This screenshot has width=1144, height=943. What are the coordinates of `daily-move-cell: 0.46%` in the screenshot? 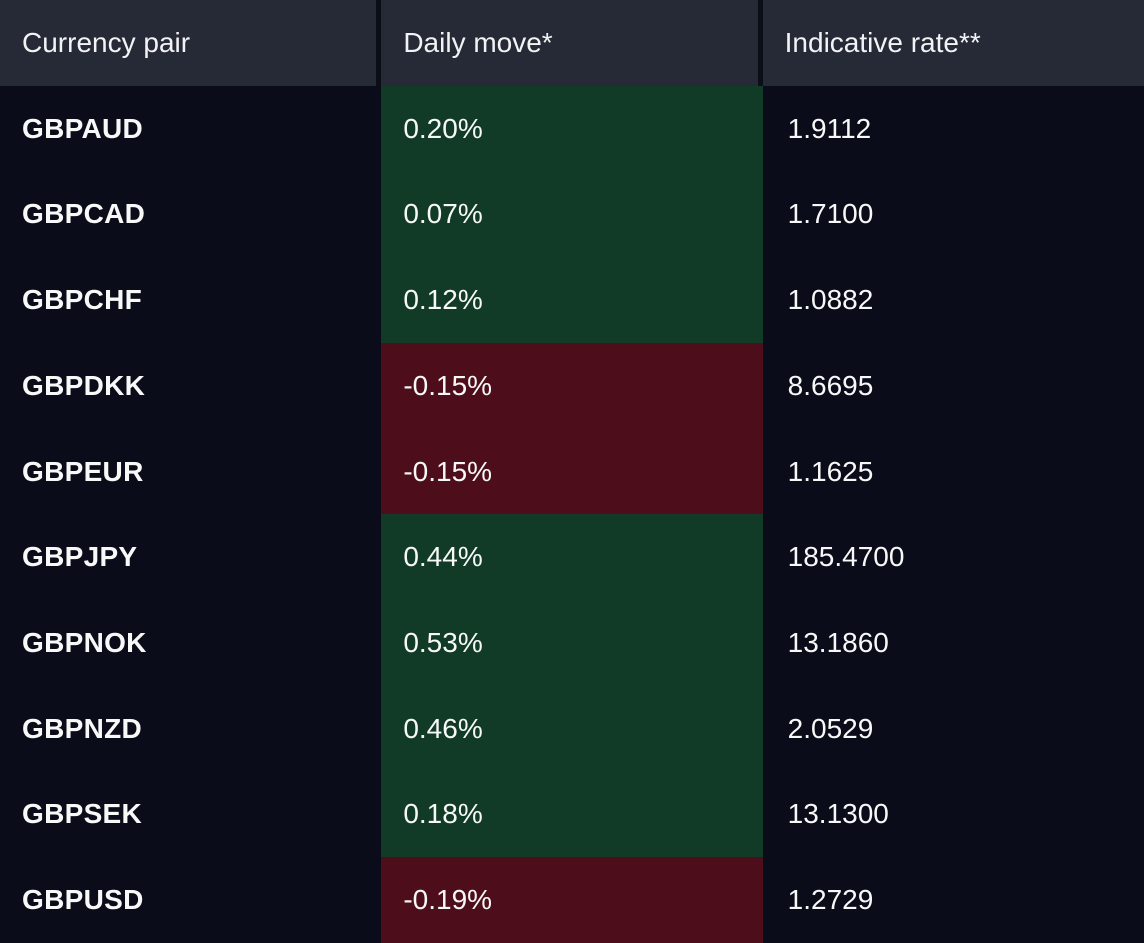 It's located at (572, 728).